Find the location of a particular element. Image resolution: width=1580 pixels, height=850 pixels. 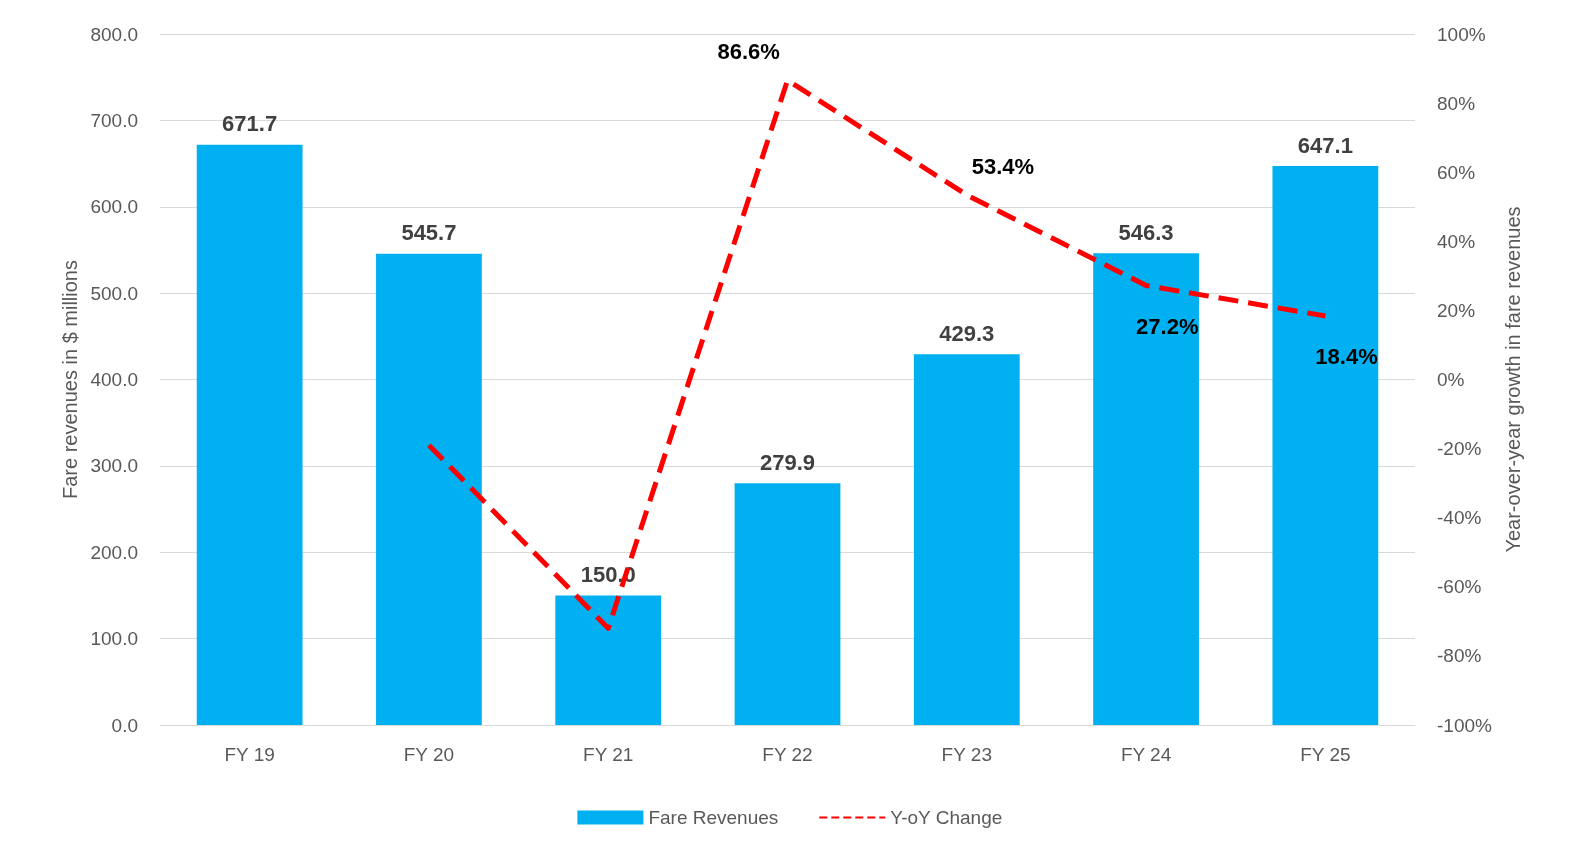

x-tick-label: FY 25 is located at coordinates (1325, 754).